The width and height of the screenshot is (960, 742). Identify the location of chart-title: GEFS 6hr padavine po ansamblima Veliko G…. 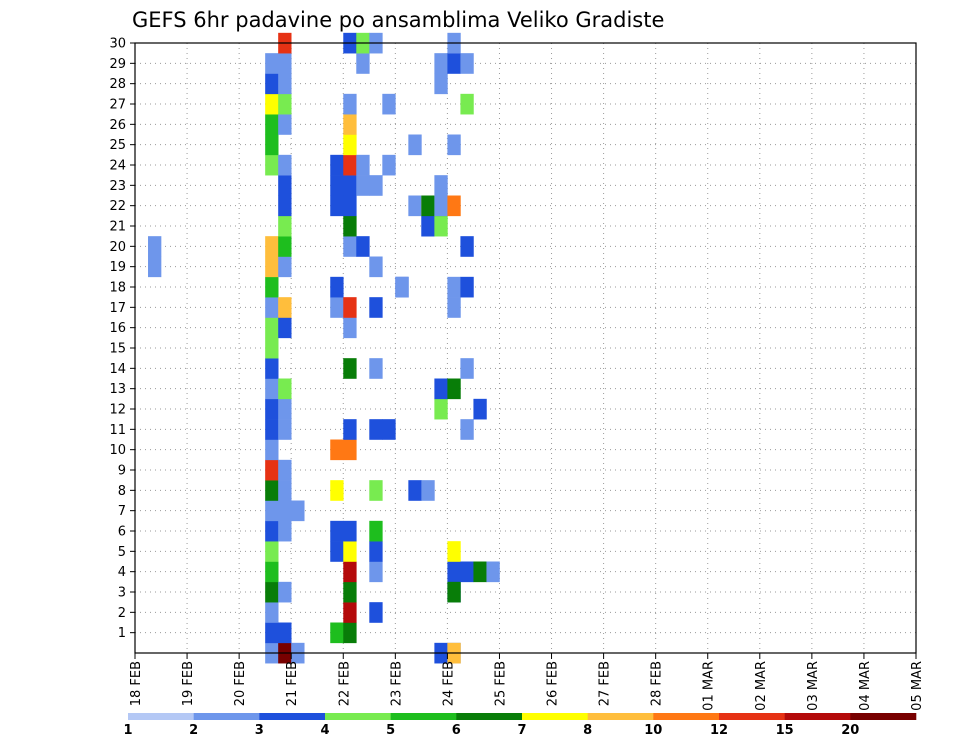
(398, 20).